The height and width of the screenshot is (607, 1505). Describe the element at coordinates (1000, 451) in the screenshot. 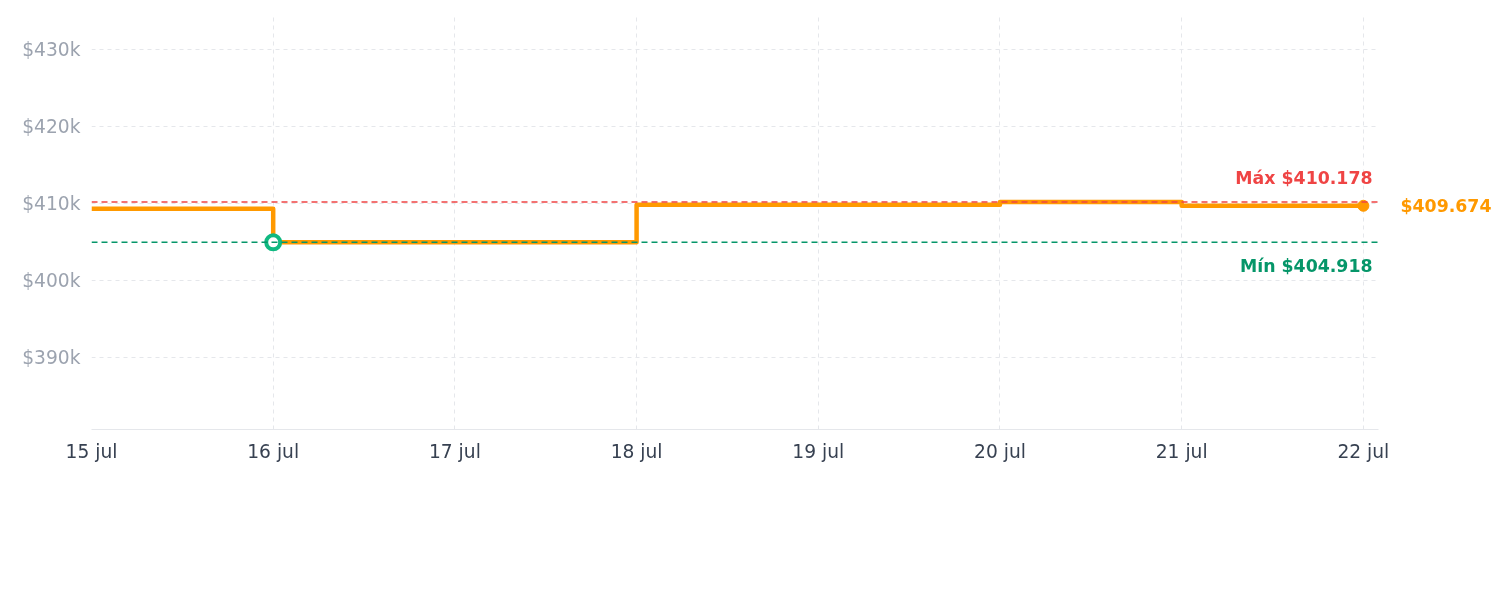

I see `x-tick-label: 20 jul` at that location.